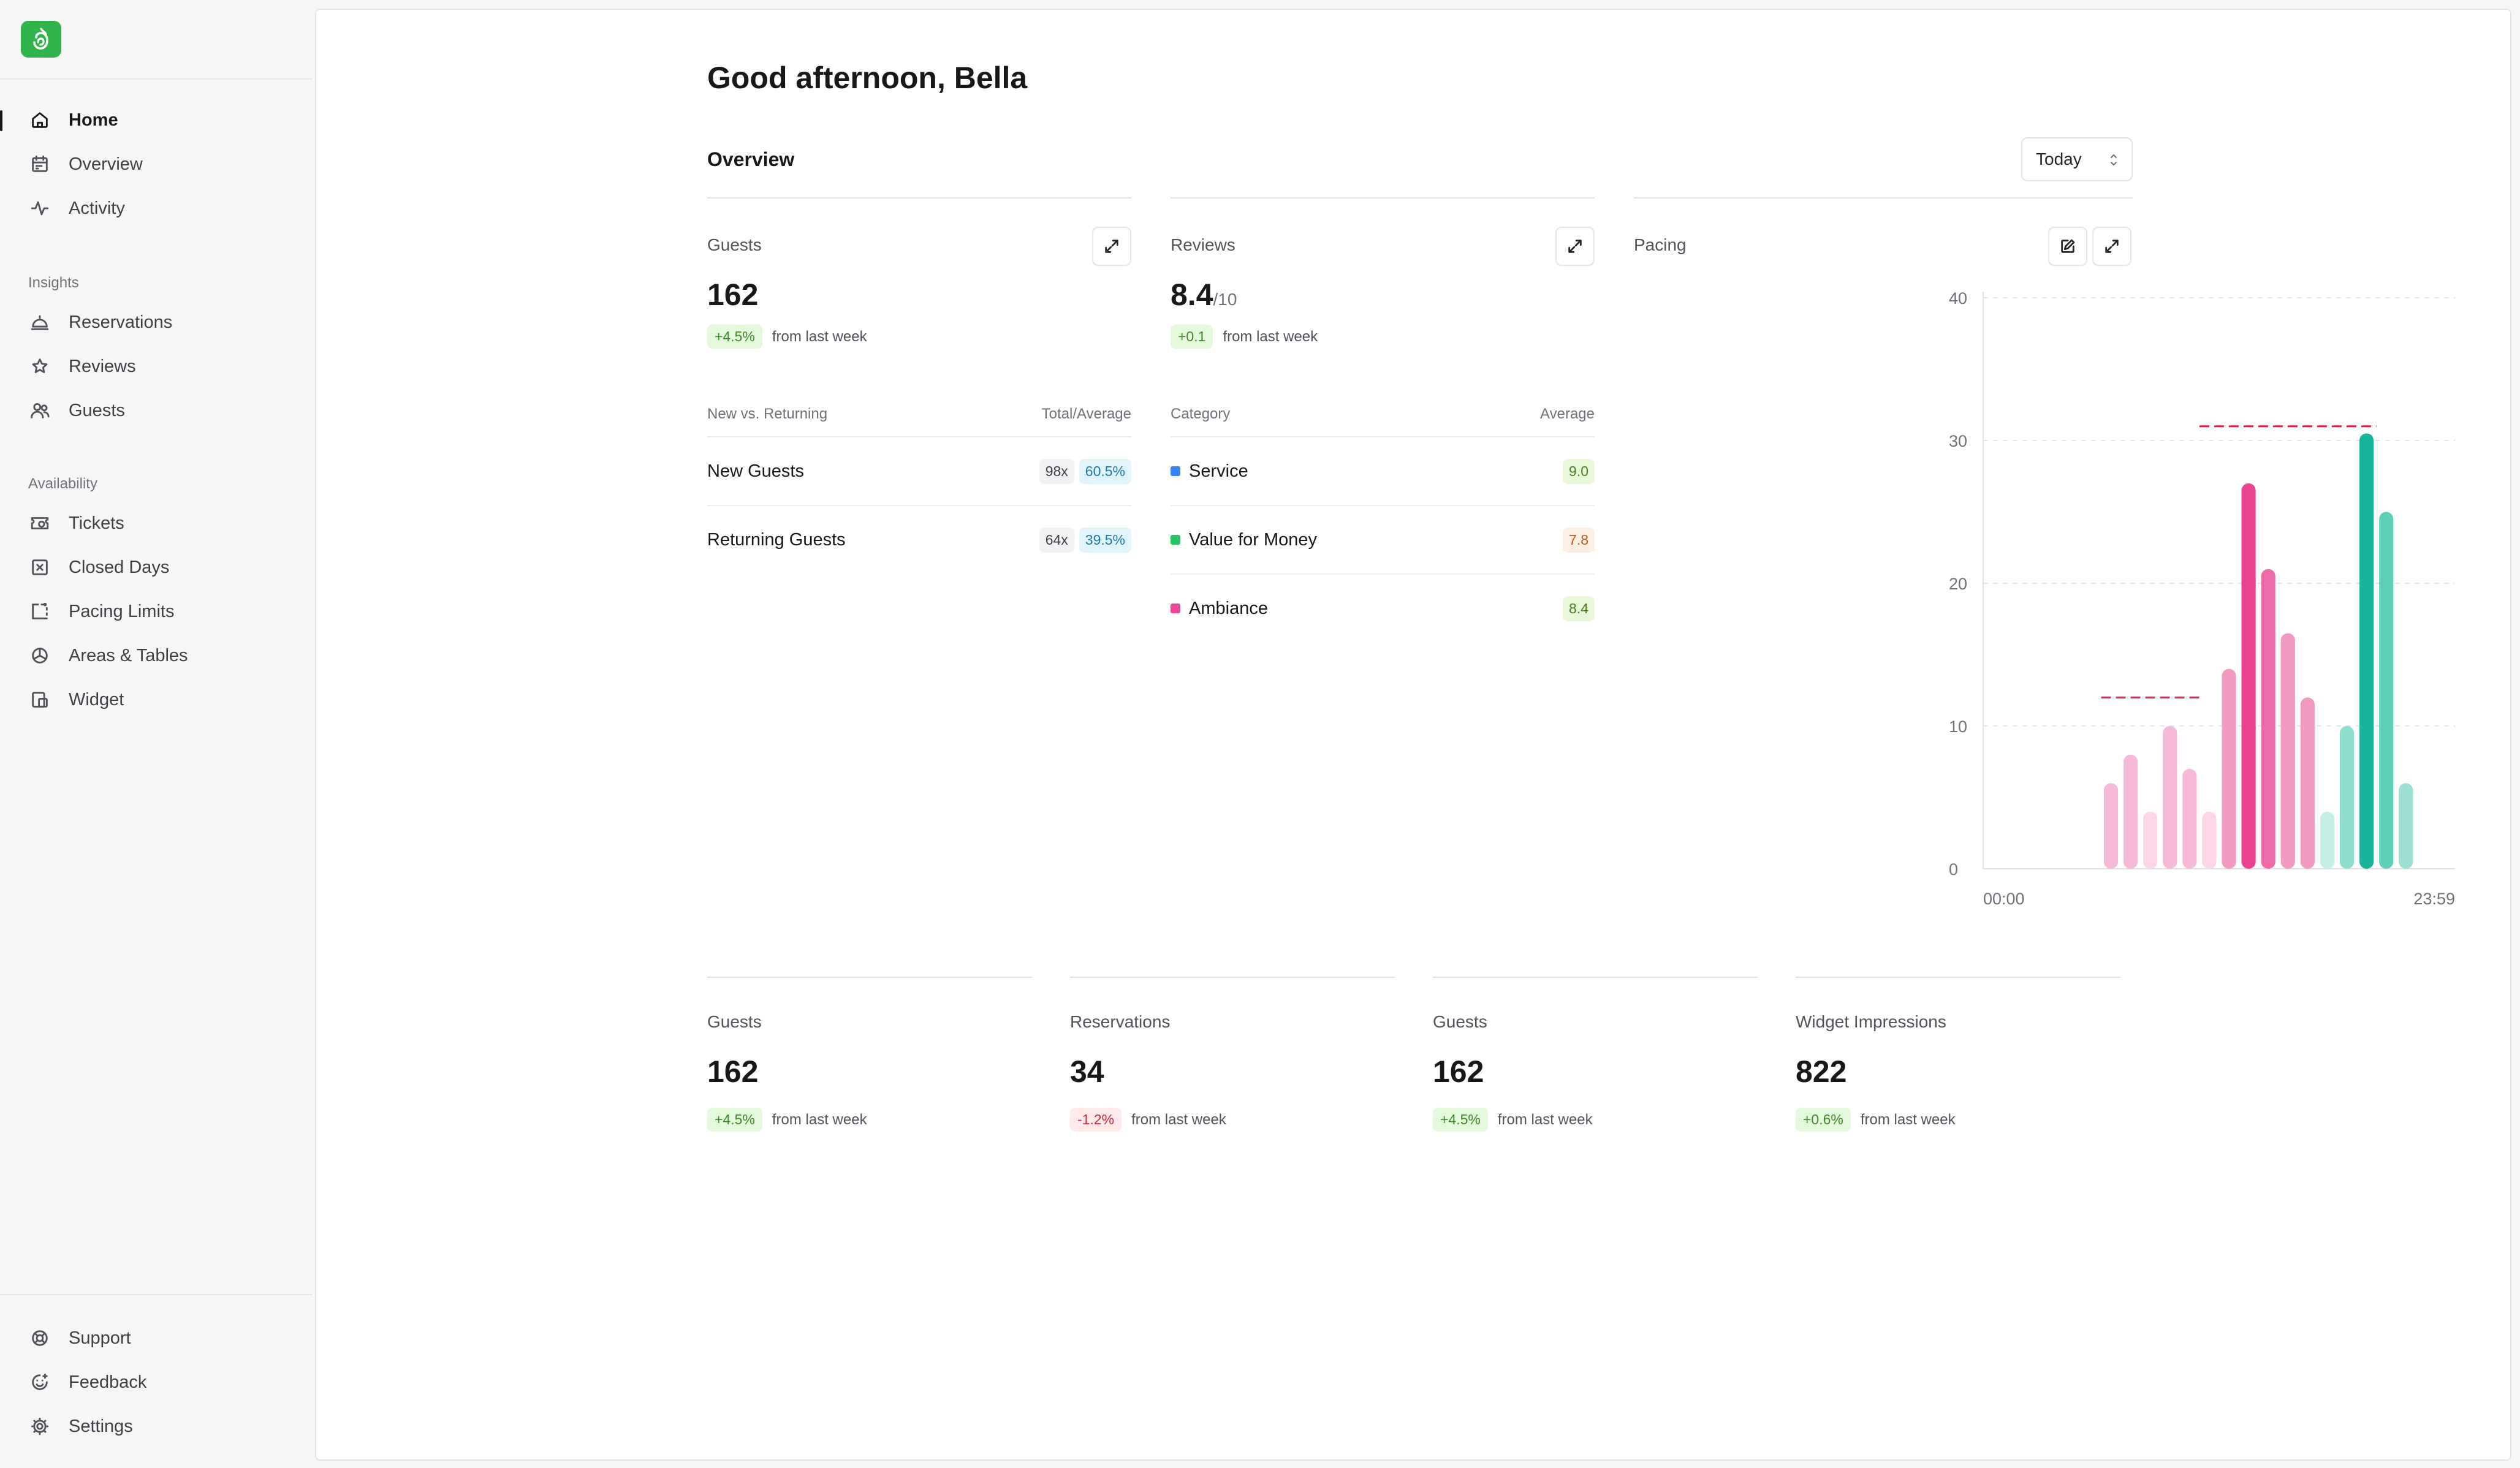  What do you see at coordinates (919, 539) in the screenshot?
I see `table-row: Returning Guests 64x 39.5%` at bounding box center [919, 539].